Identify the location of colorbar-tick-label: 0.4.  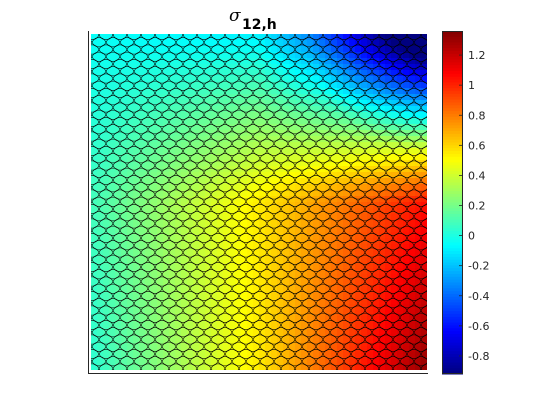
(477, 175).